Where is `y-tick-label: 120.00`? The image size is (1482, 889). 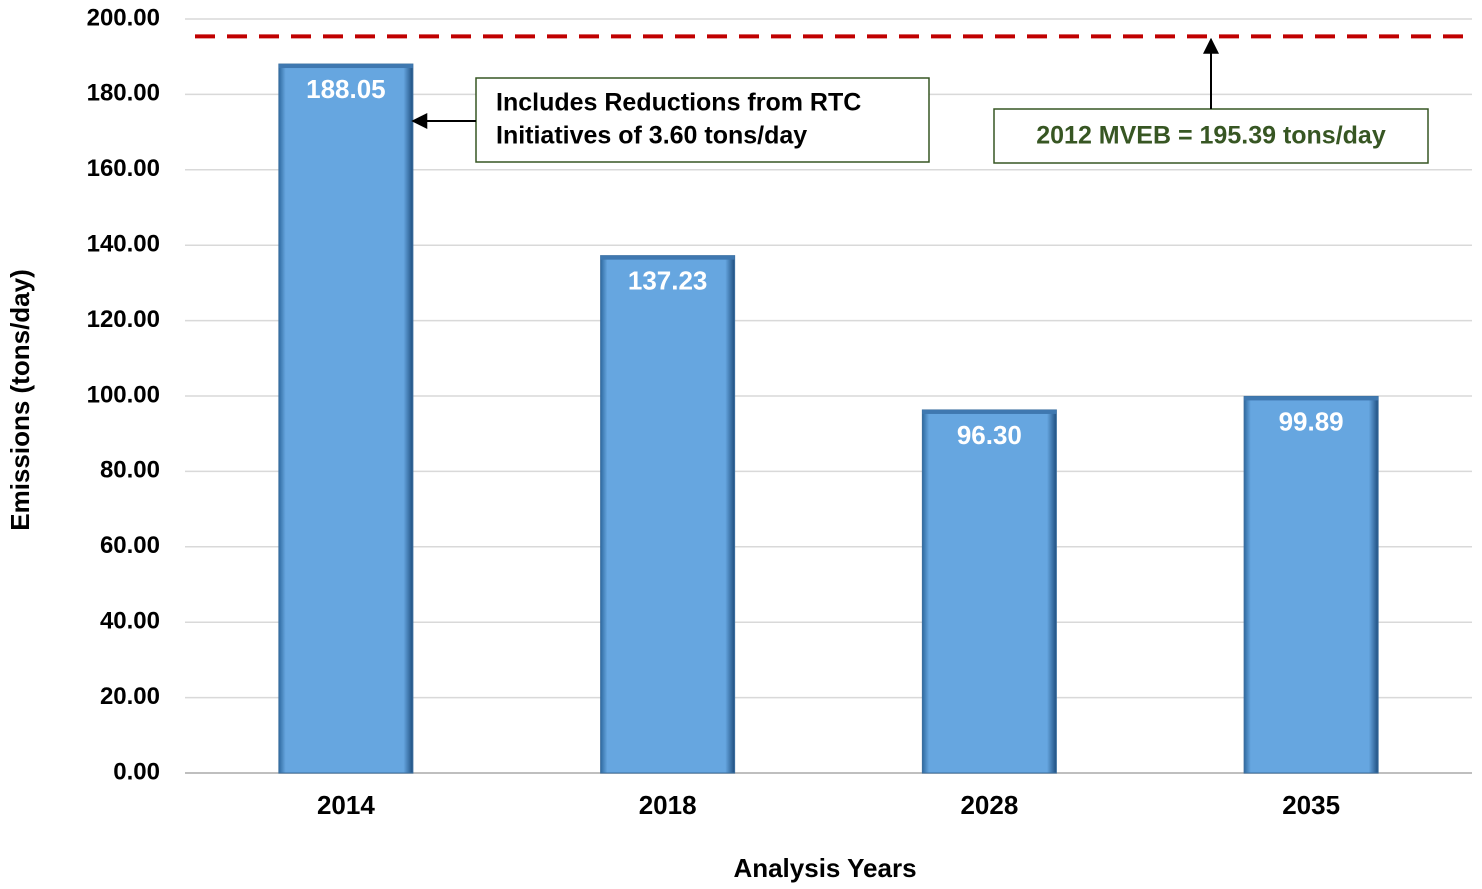 y-tick-label: 120.00 is located at coordinates (123, 319).